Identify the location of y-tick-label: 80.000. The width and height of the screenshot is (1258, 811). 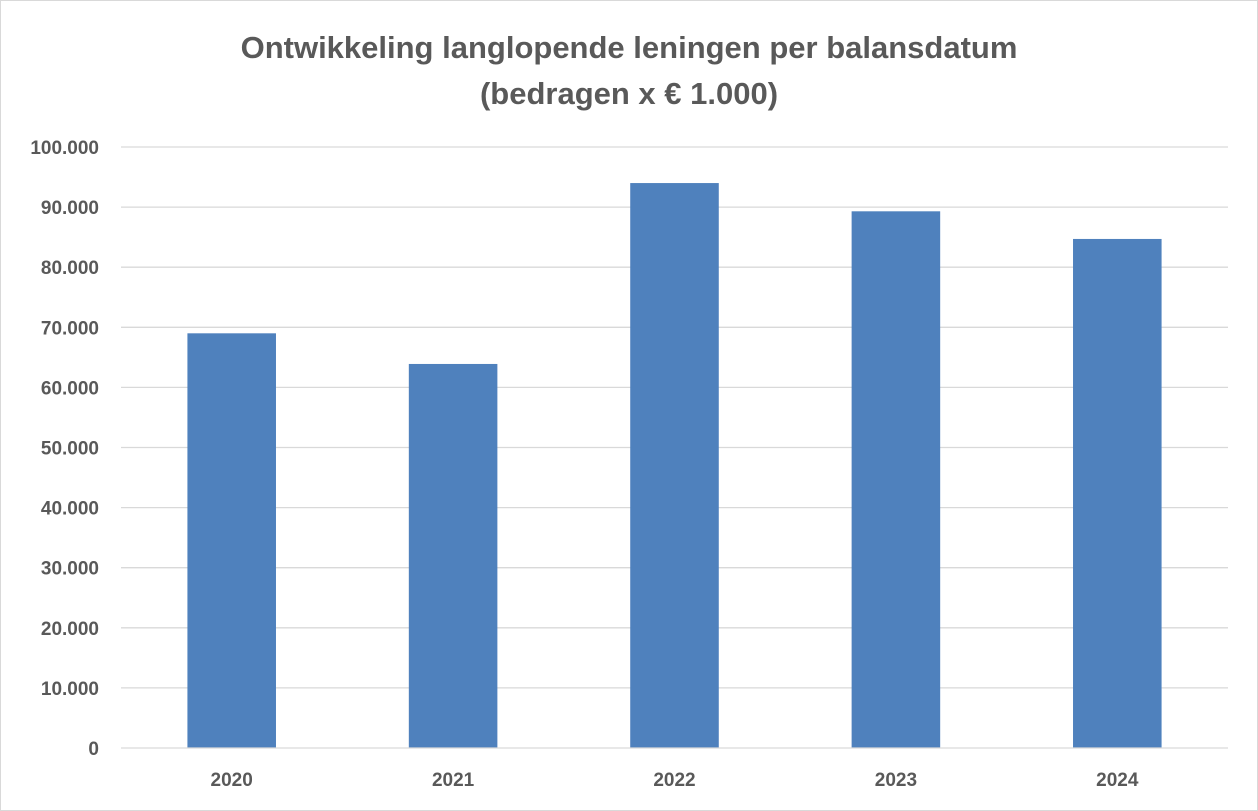
(70, 268).